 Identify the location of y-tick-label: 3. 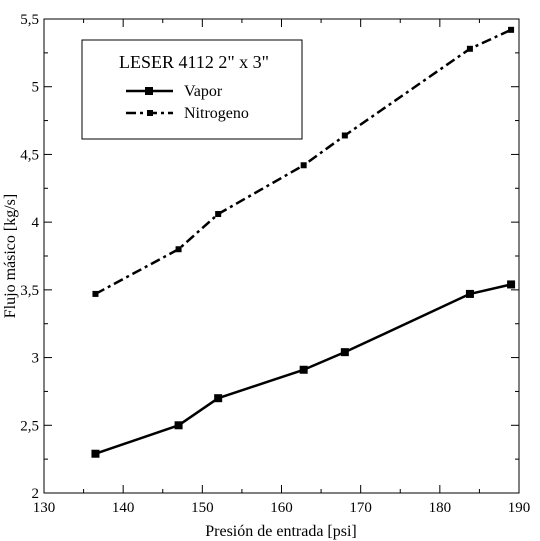
(36, 359).